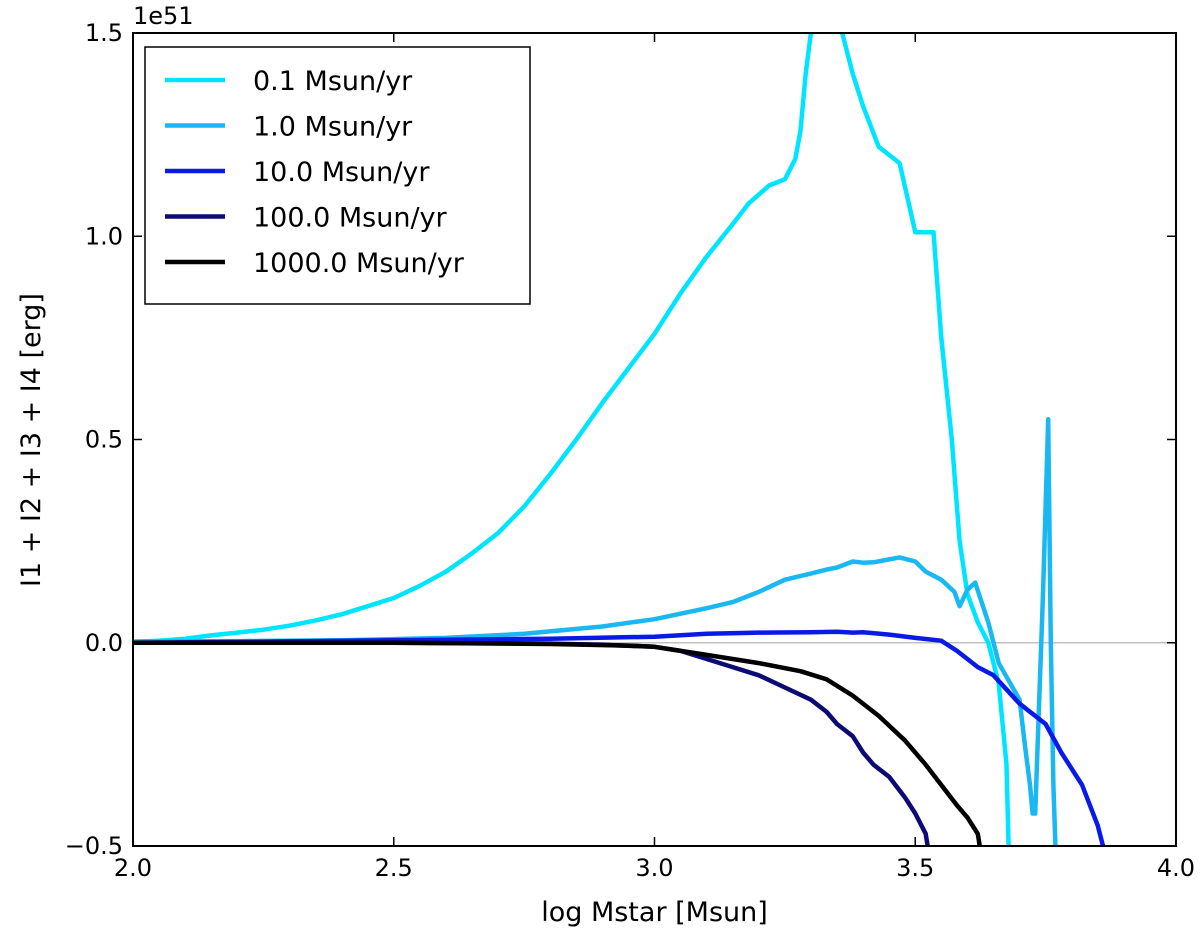 This screenshot has height=935, width=1200. What do you see at coordinates (31, 440) in the screenshot?
I see `y-axis-label: I1 + I2 + I3 + I4 [erg]` at bounding box center [31, 440].